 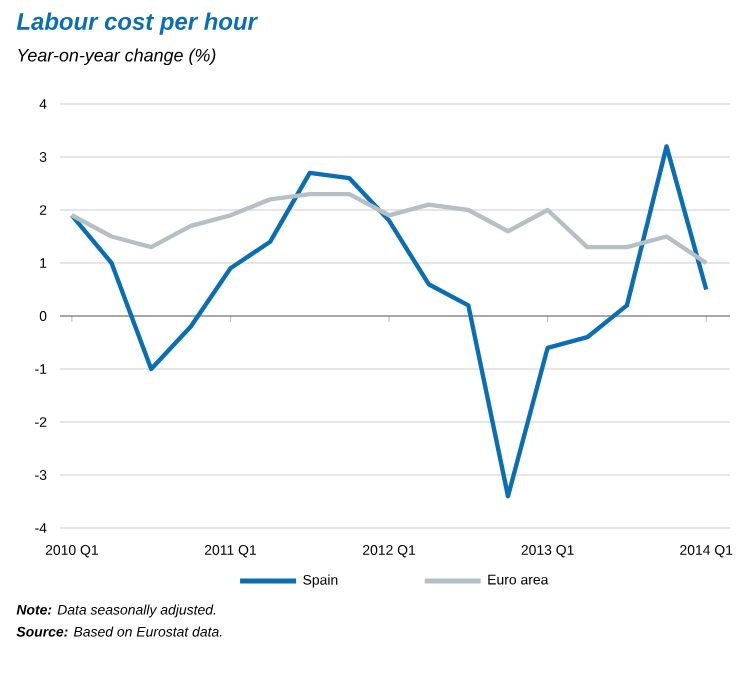 I want to click on line-series, so click(x=389, y=228).